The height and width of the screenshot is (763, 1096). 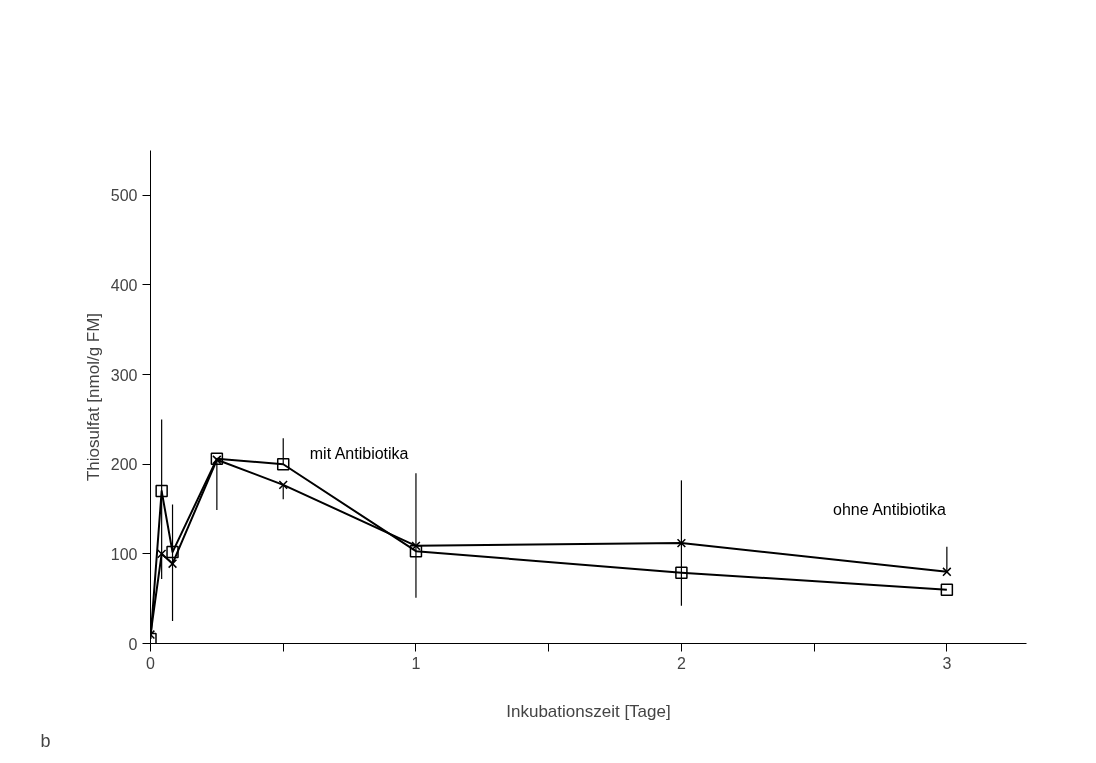 What do you see at coordinates (124, 554) in the screenshot?
I see `y-tick-label: 100` at bounding box center [124, 554].